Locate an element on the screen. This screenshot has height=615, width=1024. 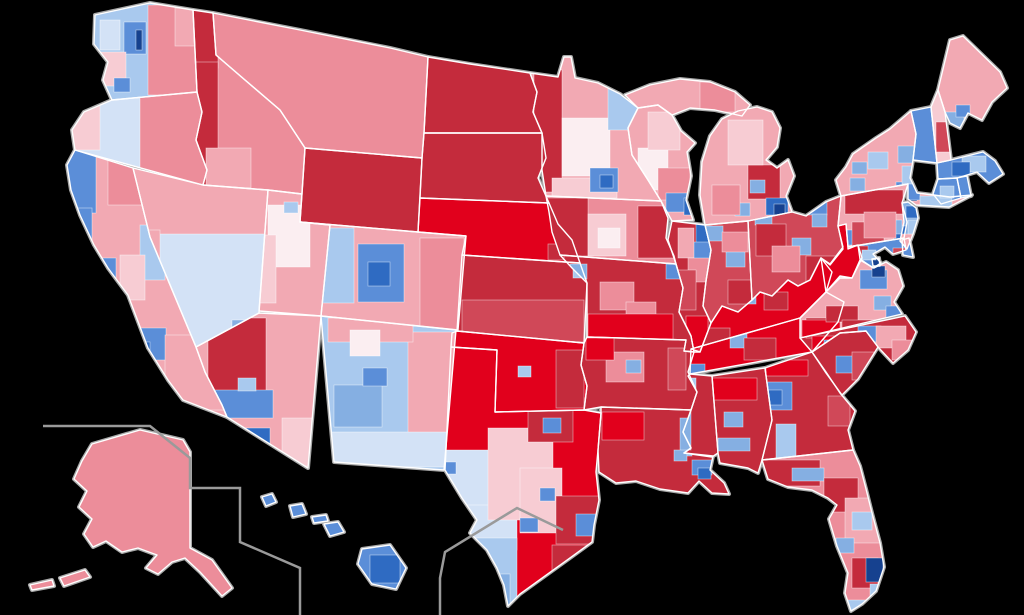
state-border-wi is located at coordinates (661, 163).